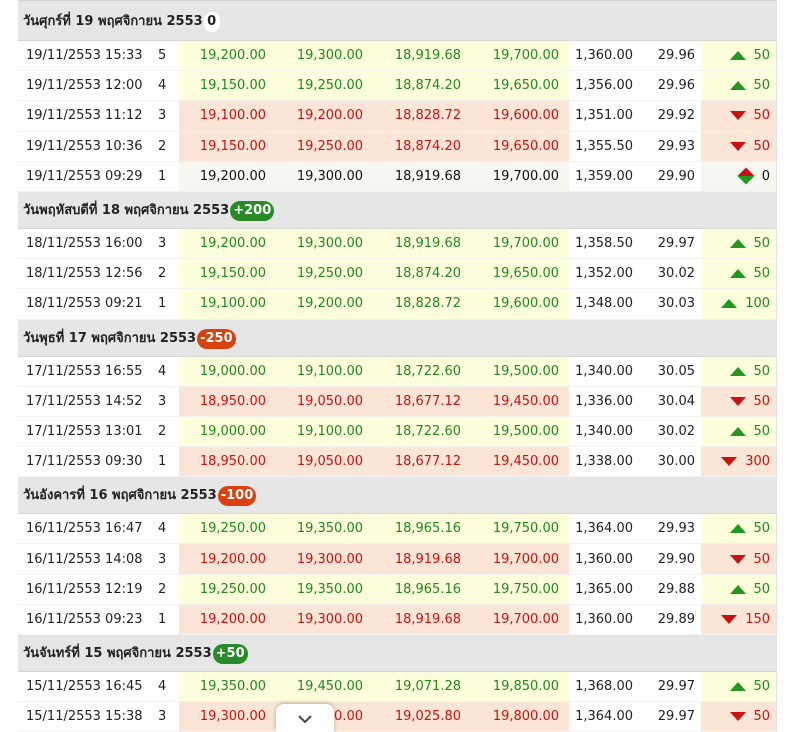  Describe the element at coordinates (86, 559) in the screenshot. I see `cell-datetime: 16/11/2553 14:08` at that location.